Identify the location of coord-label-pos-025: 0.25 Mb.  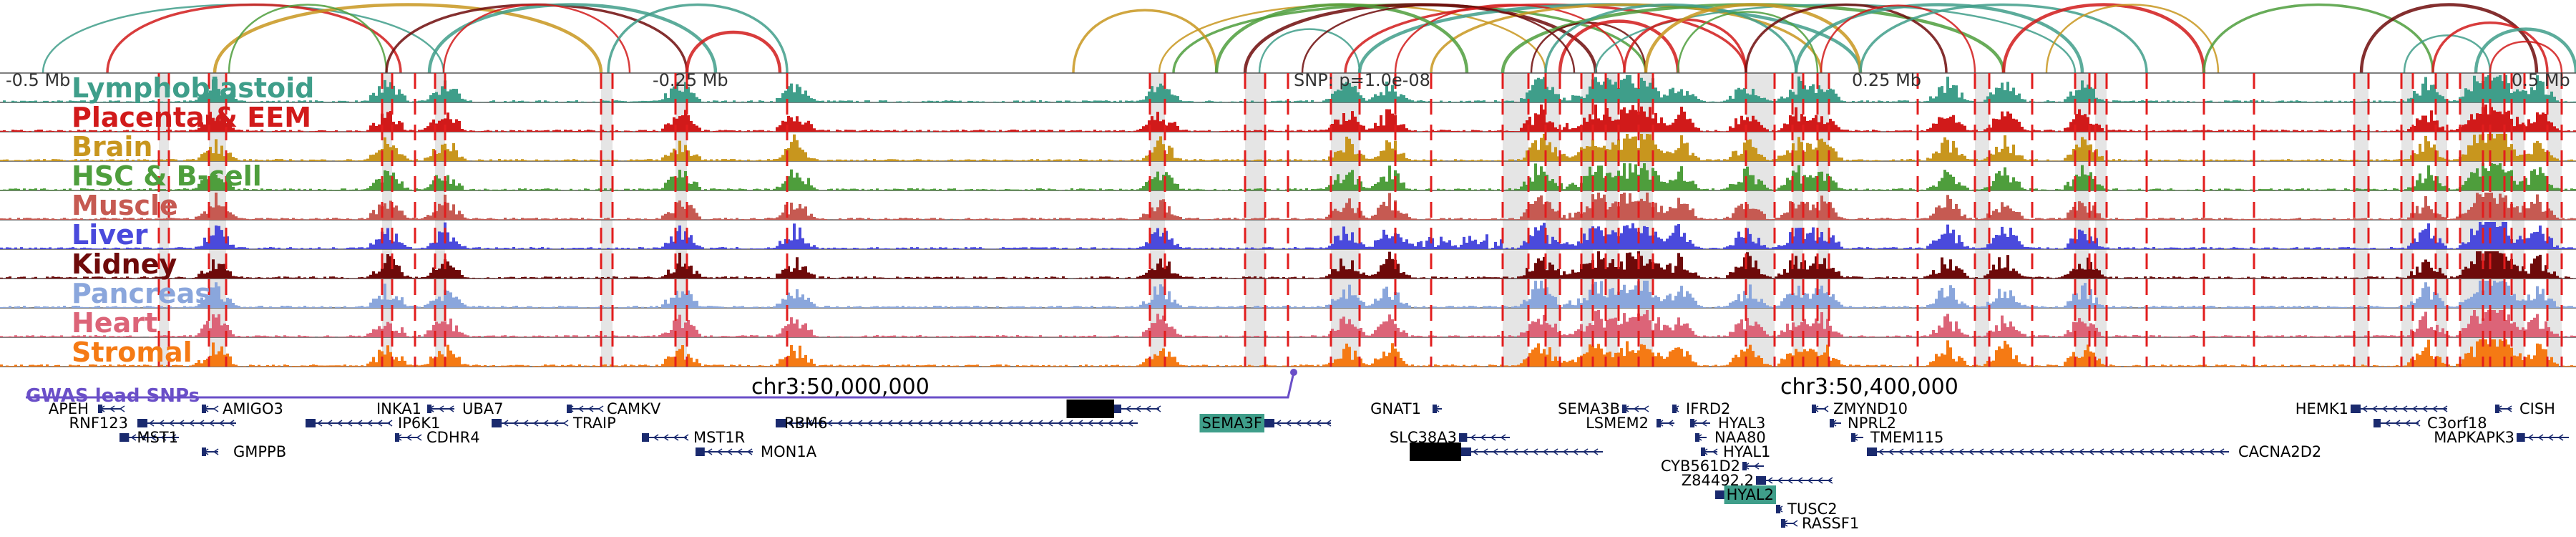
(1886, 80).